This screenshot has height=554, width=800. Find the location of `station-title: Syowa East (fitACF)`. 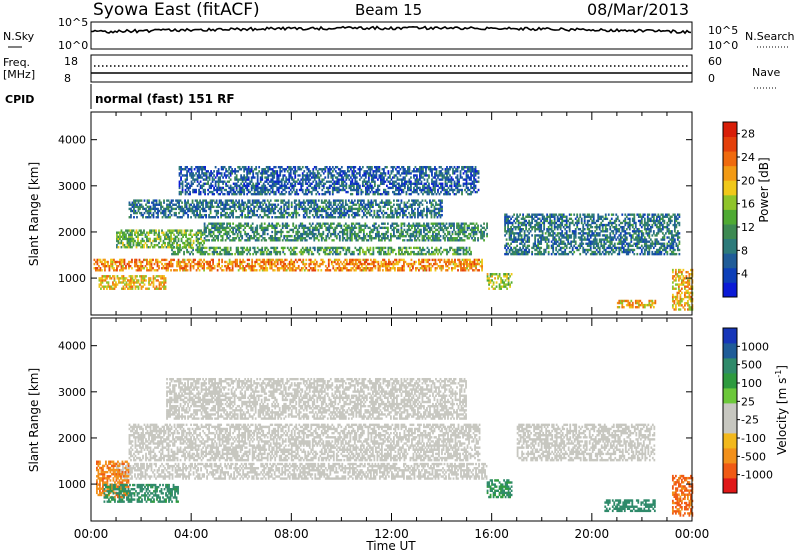

station-title: Syowa East (fitACF) is located at coordinates (176, 10).